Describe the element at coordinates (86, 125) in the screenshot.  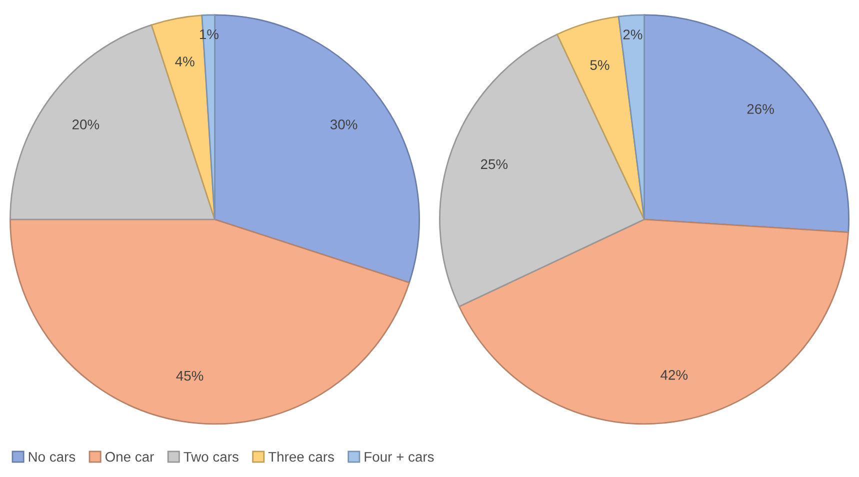
I see `data-label: 20%` at that location.